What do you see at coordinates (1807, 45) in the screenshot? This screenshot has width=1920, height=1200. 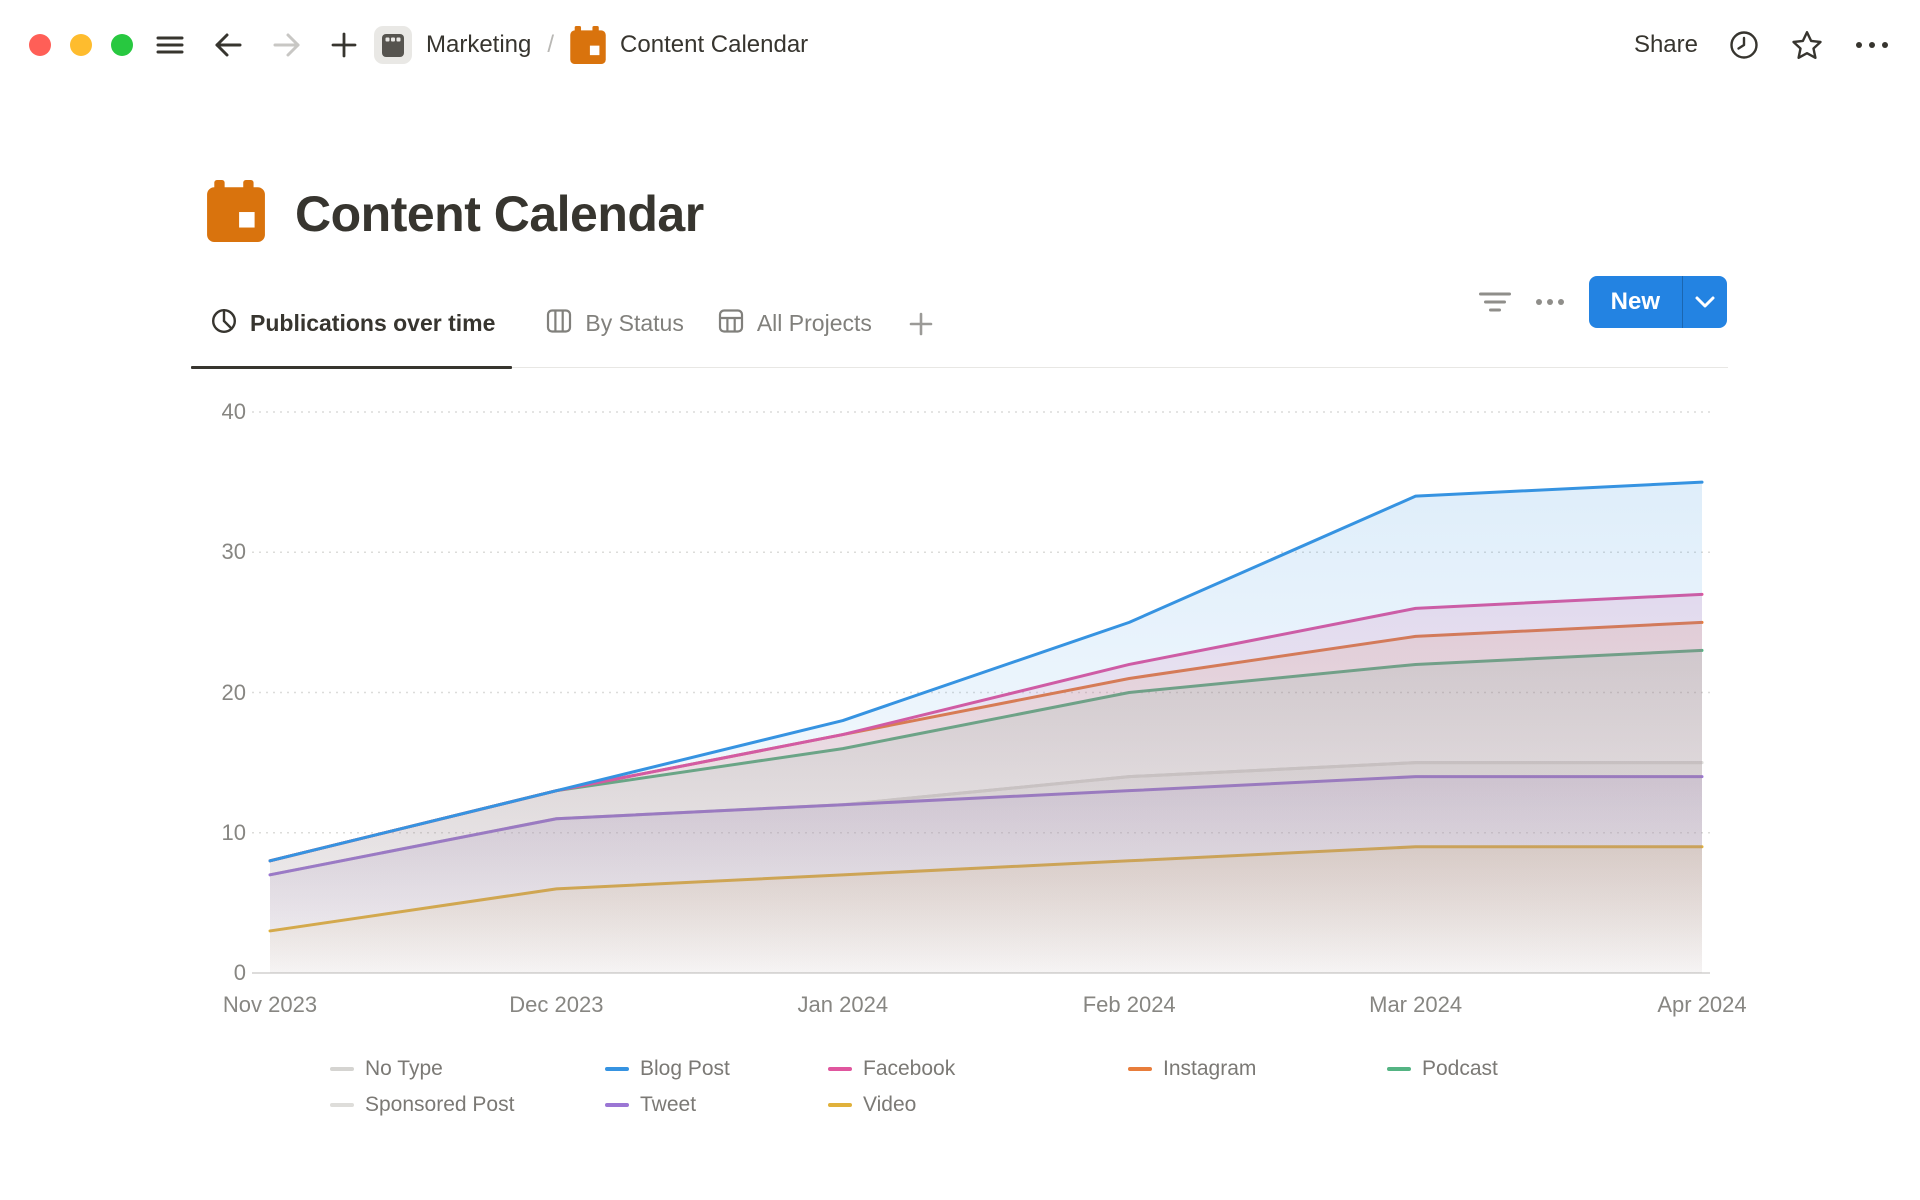 I see `star-icon` at bounding box center [1807, 45].